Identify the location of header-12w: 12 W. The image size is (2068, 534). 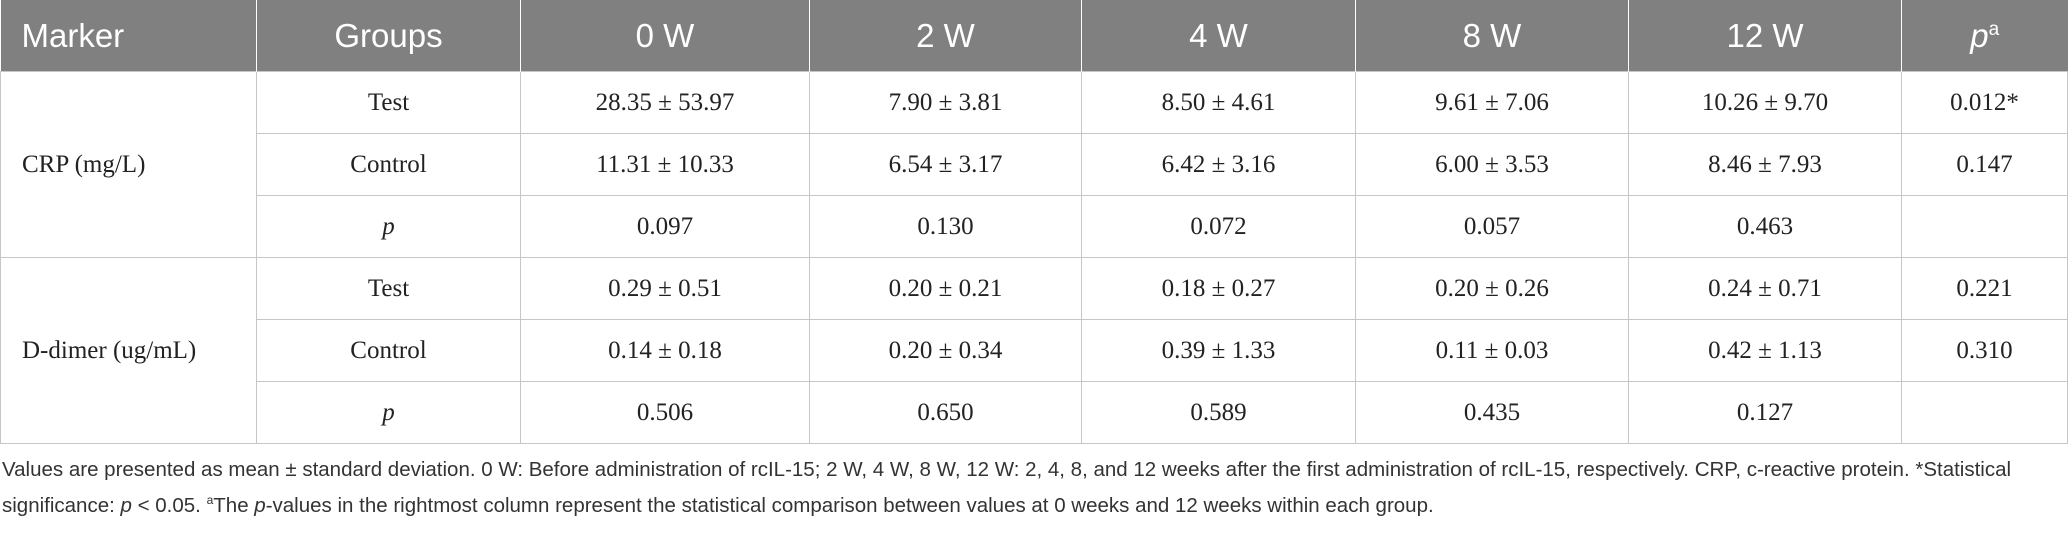
(1765, 36).